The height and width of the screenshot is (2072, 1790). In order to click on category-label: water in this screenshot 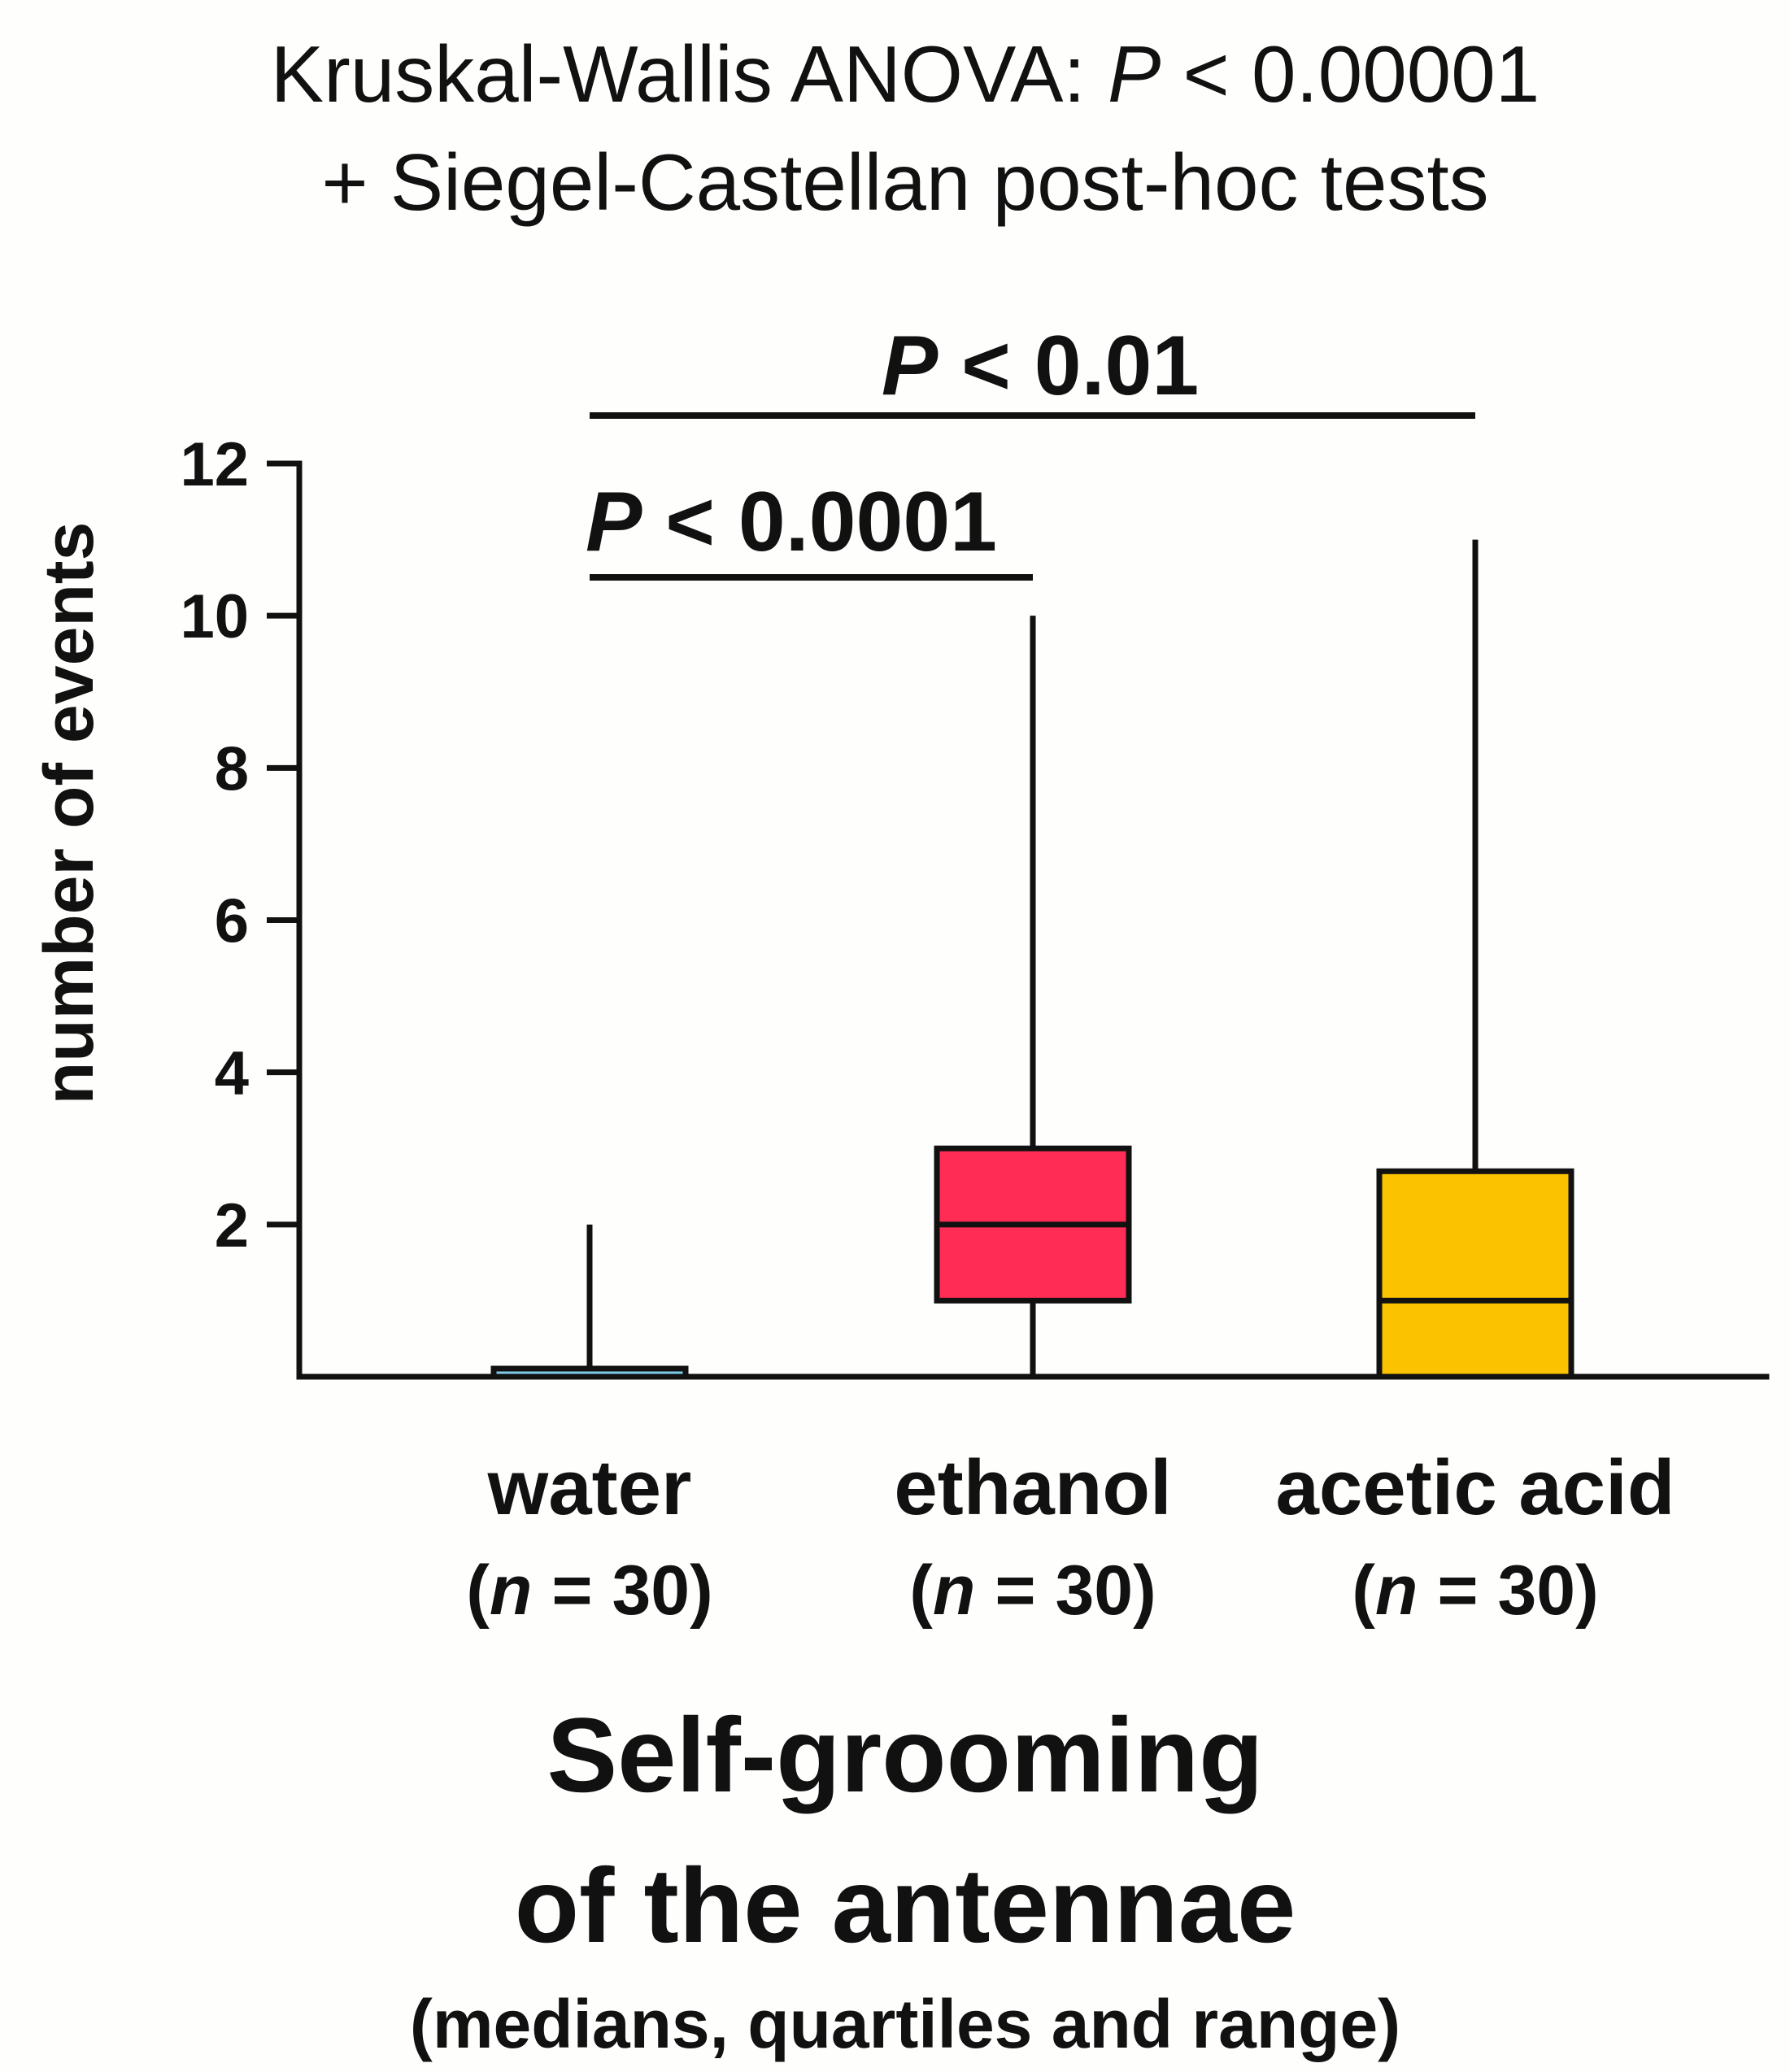, I will do `click(589, 1488)`.